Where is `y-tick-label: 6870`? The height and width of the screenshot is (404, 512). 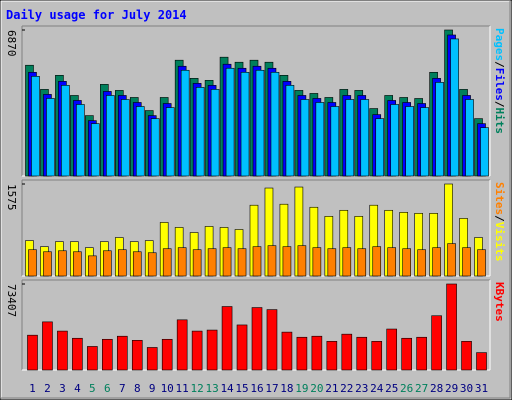 y-tick-label: 6870 is located at coordinates (11, 43).